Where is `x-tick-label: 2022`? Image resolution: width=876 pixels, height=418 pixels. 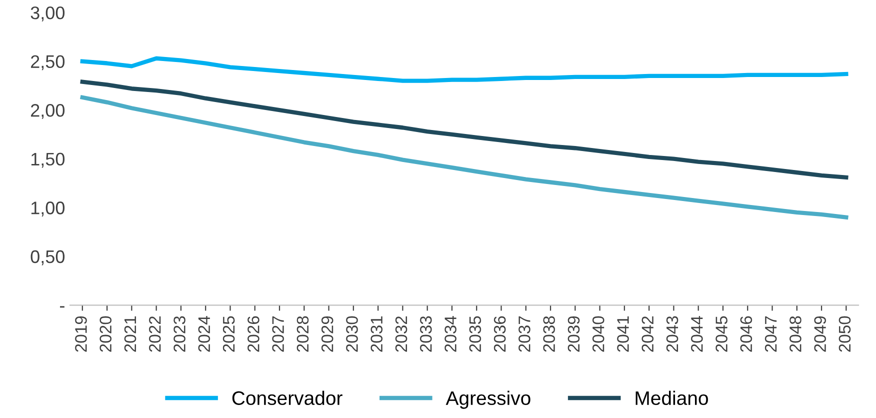
x-tick-label: 2022 is located at coordinates (154, 334).